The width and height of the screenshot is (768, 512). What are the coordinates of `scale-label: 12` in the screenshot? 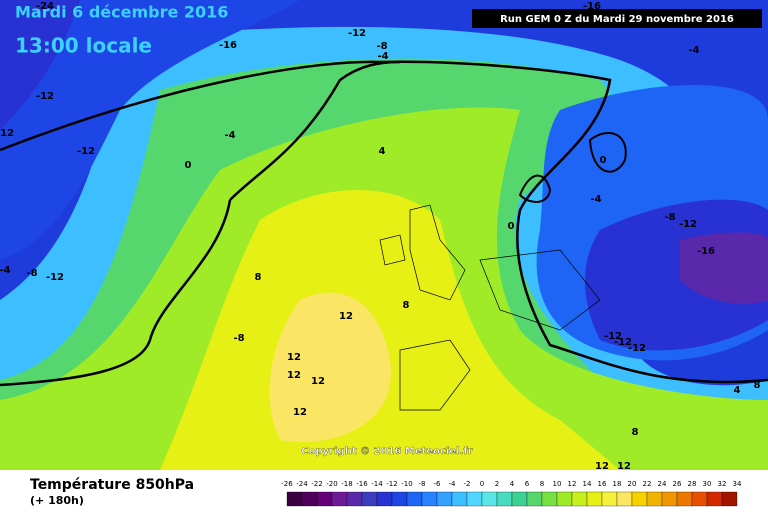 It's located at (572, 484).